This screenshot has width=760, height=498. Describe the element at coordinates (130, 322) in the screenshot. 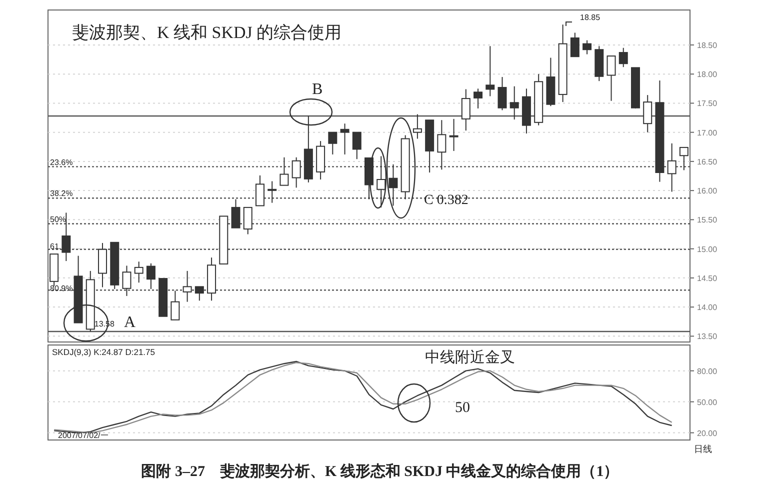

I see `annotation: A` at that location.